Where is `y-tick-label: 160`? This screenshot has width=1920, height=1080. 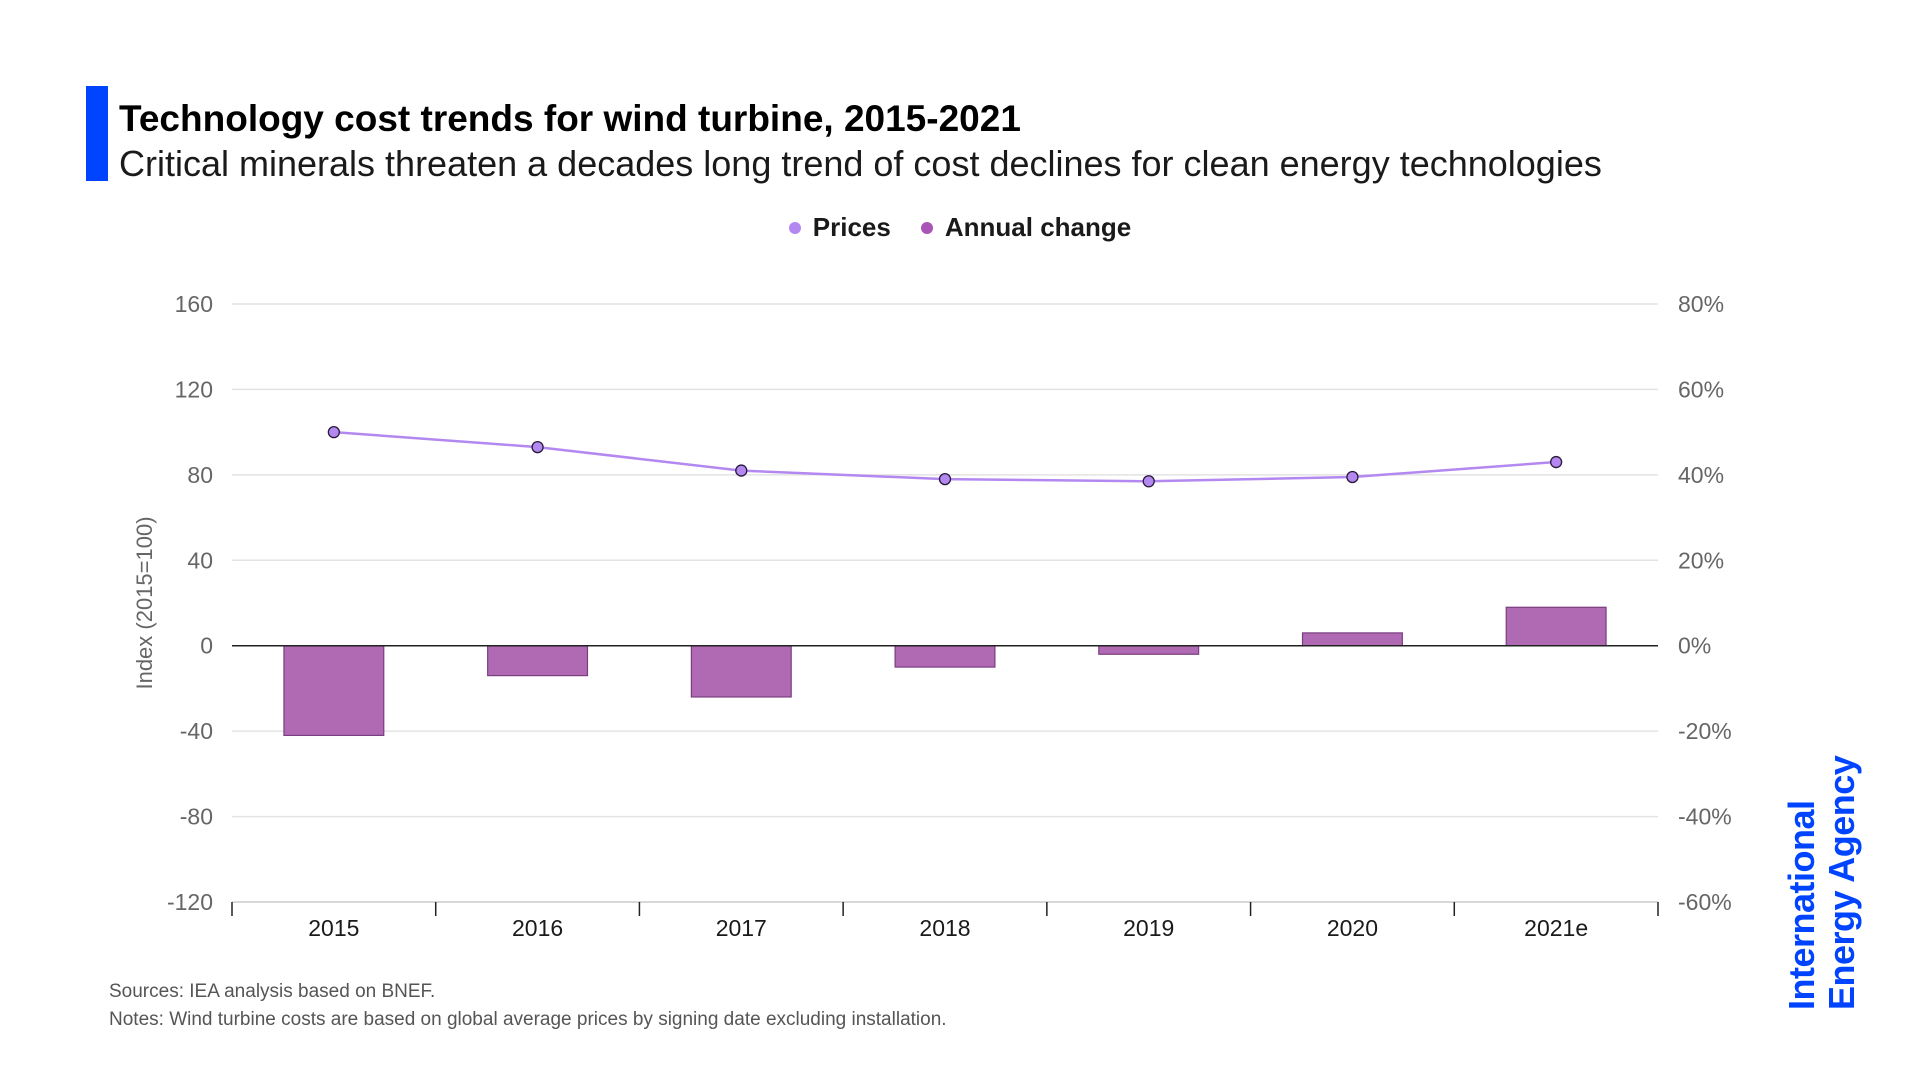
y-tick-label: 160 is located at coordinates (194, 304).